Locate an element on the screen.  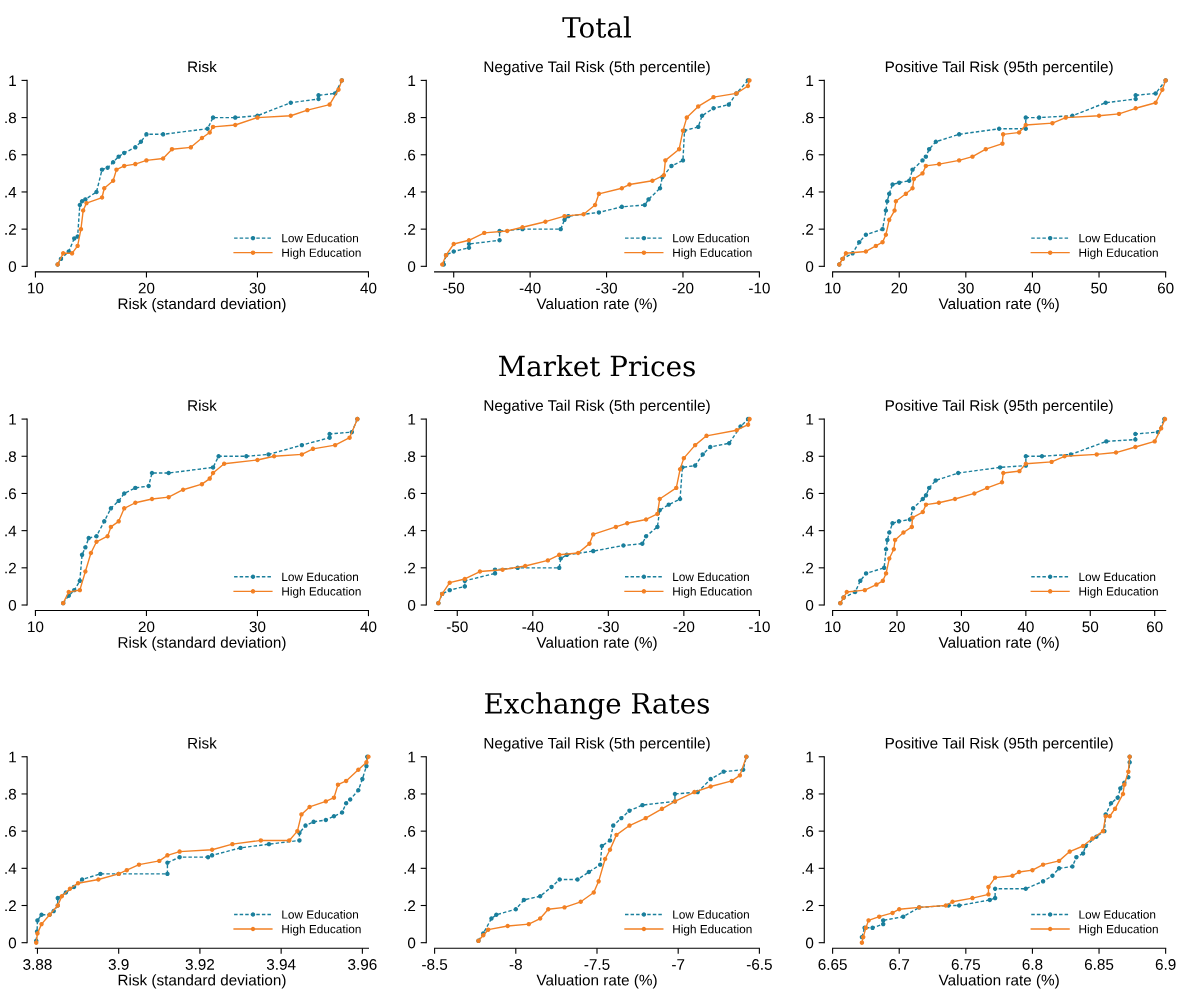
text: Market Prices is located at coordinates (597, 366).